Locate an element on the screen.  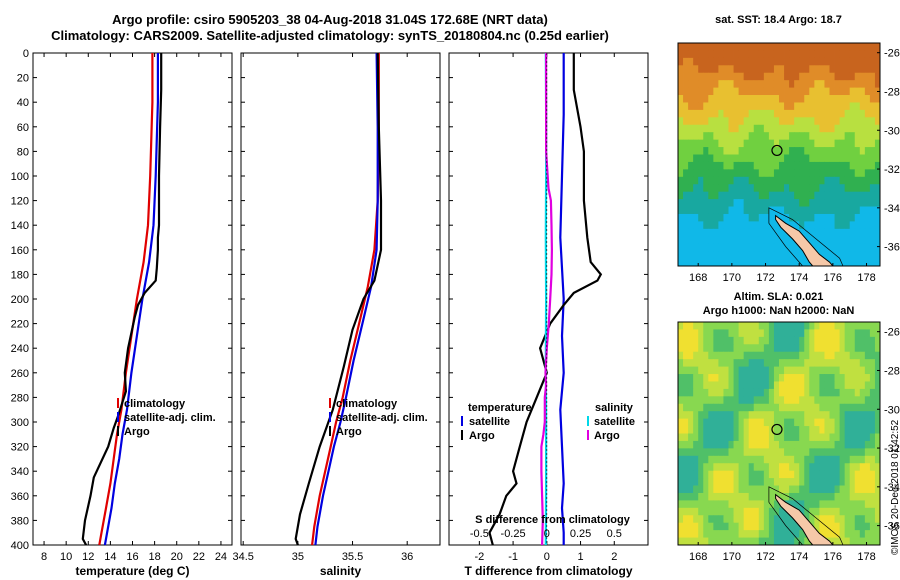
depth-tick-label: 80 is located at coordinates (23, 152).